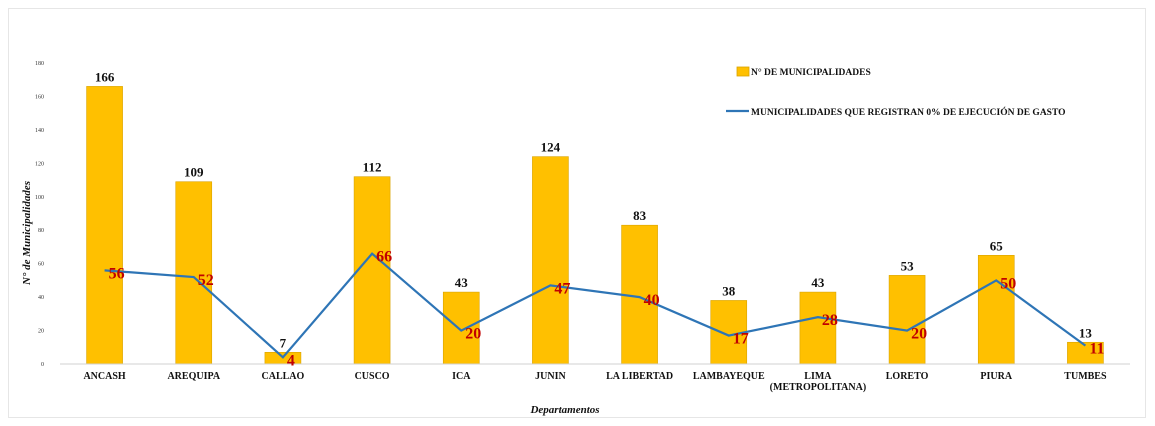  Describe the element at coordinates (1085, 376) in the screenshot. I see `x-tick-label: TUMBES` at that location.